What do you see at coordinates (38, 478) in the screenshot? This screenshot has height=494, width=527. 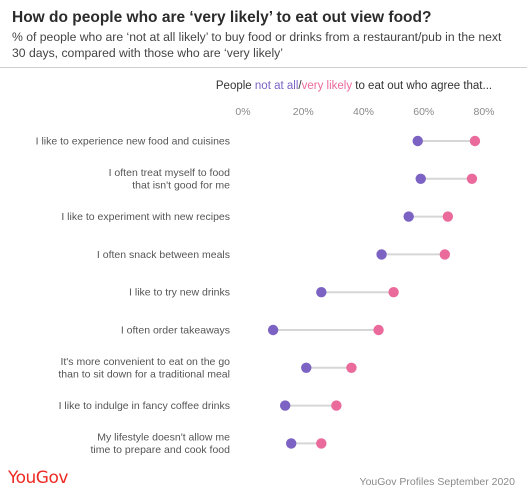 I see `yougov-logo: YouGov` at bounding box center [38, 478].